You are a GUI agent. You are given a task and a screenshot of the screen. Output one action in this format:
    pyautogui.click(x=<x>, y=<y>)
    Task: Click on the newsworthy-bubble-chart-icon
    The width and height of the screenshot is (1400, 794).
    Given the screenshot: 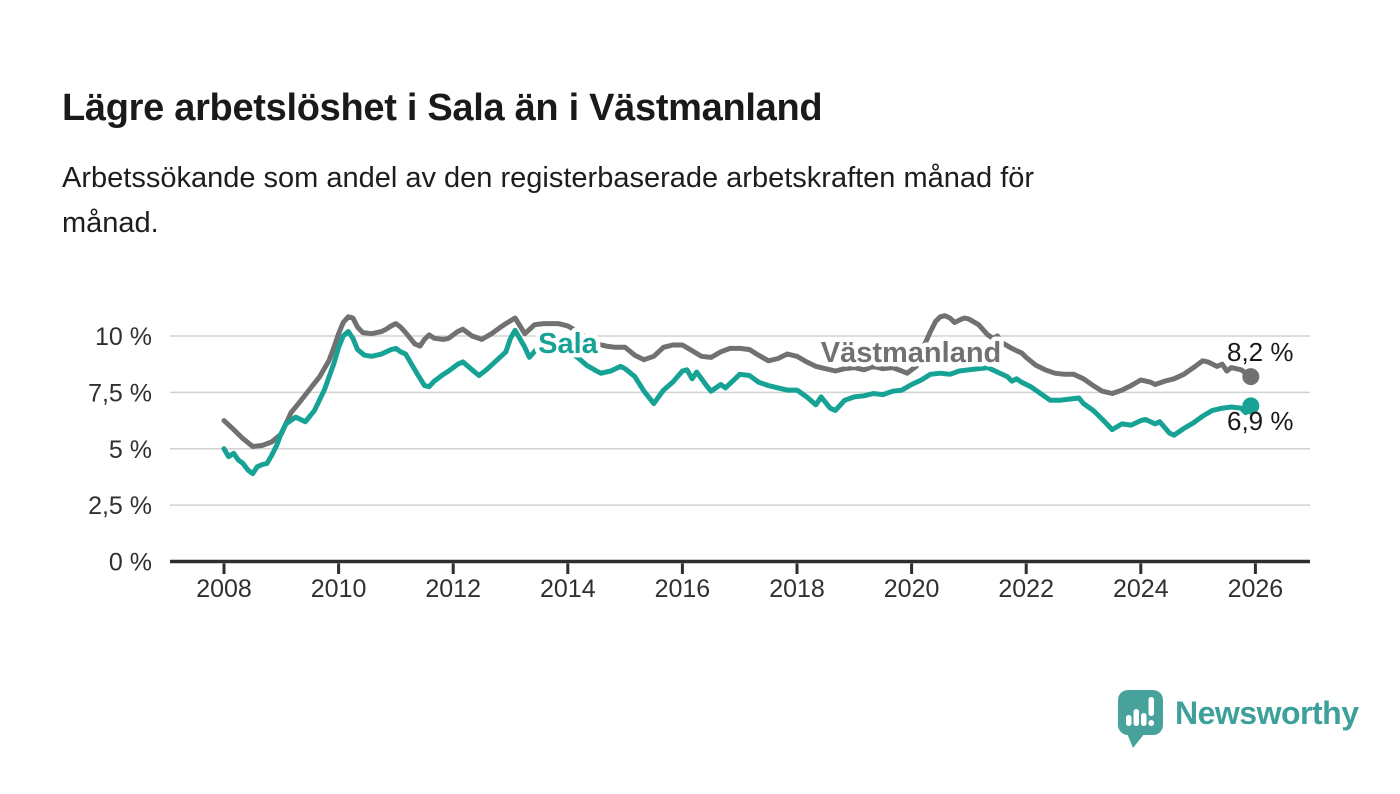 What is the action you would take?
    pyautogui.click(x=1140, y=719)
    